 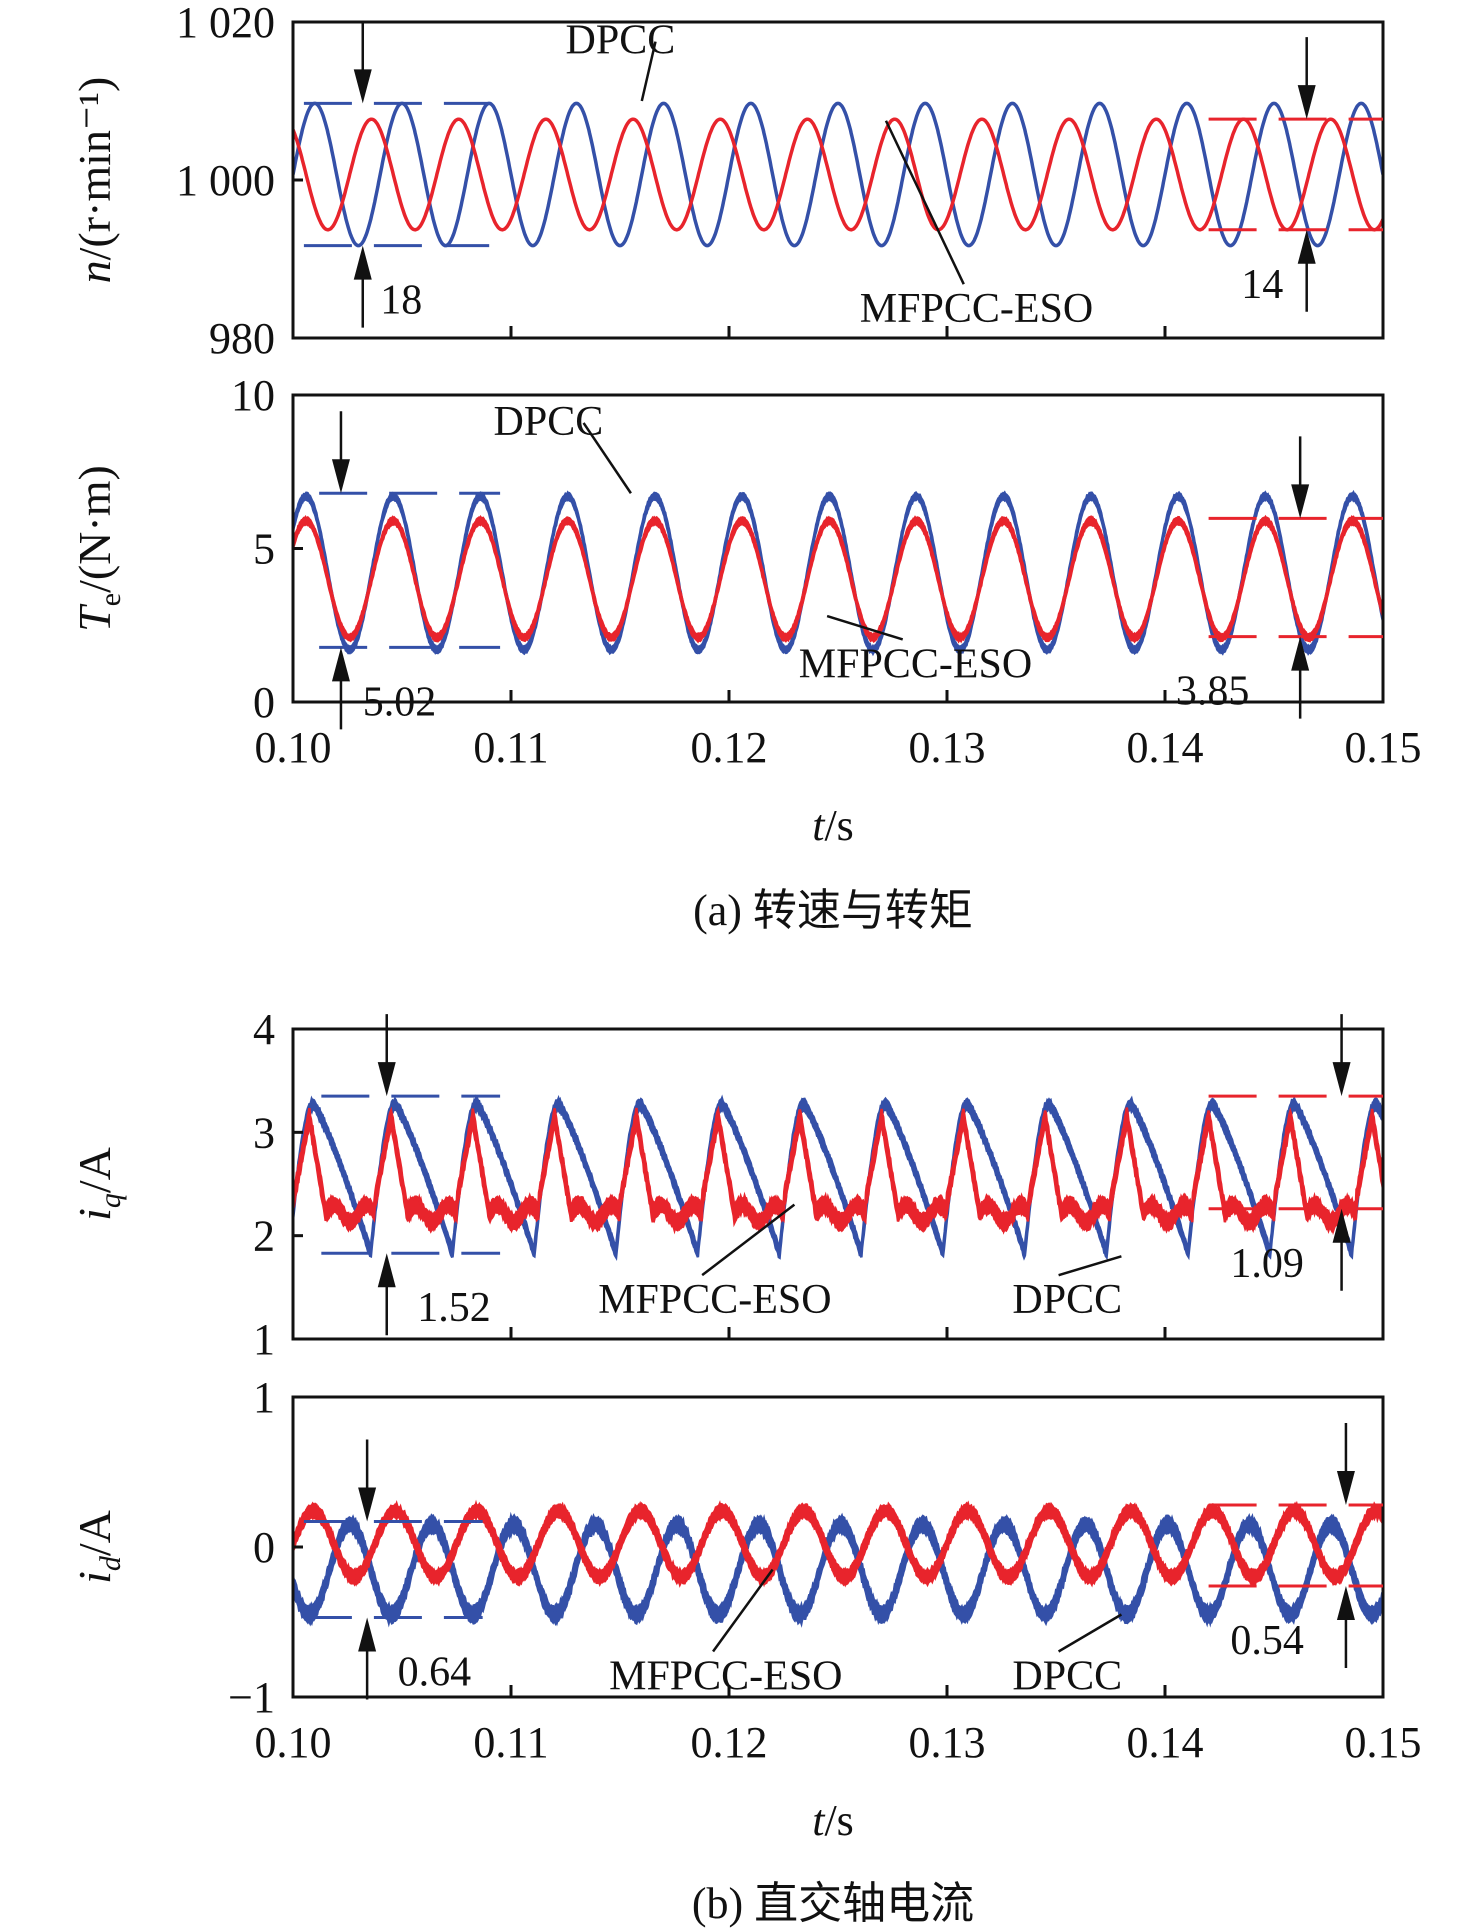 I want to click on y-axis-label: n/(r·min⁻¹), so click(x=94, y=180).